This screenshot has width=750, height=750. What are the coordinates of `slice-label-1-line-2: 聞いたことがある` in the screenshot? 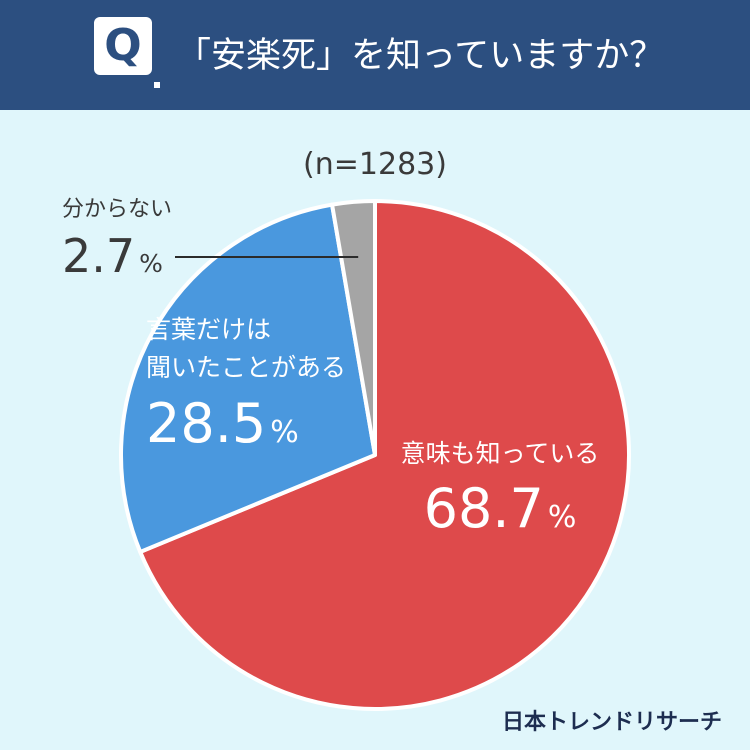 It's located at (246, 367).